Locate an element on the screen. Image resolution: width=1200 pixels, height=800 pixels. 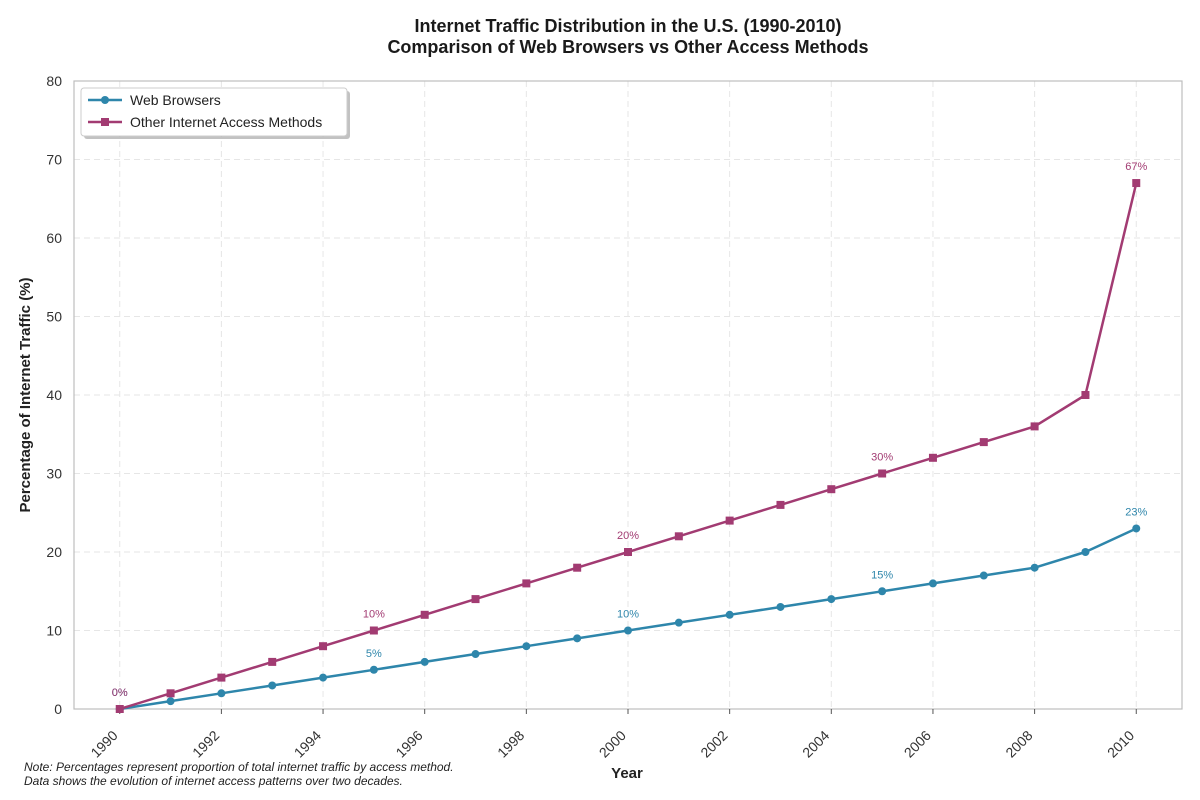
x-tick-label: 1996 is located at coordinates (408, 743).